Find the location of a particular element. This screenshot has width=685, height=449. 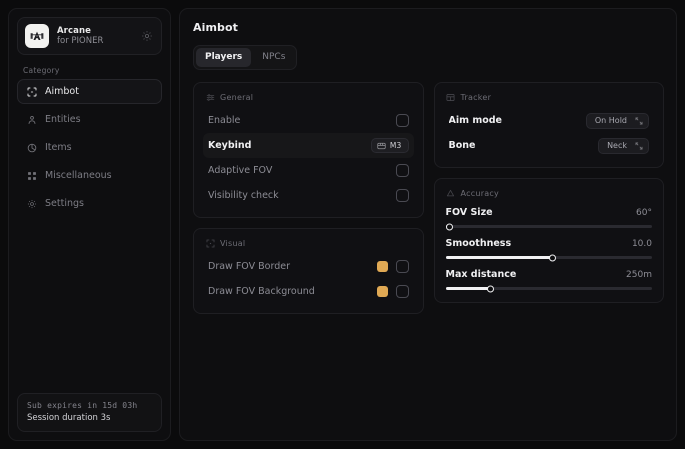

slider-max-distance-label: Max distance is located at coordinates (481, 274).